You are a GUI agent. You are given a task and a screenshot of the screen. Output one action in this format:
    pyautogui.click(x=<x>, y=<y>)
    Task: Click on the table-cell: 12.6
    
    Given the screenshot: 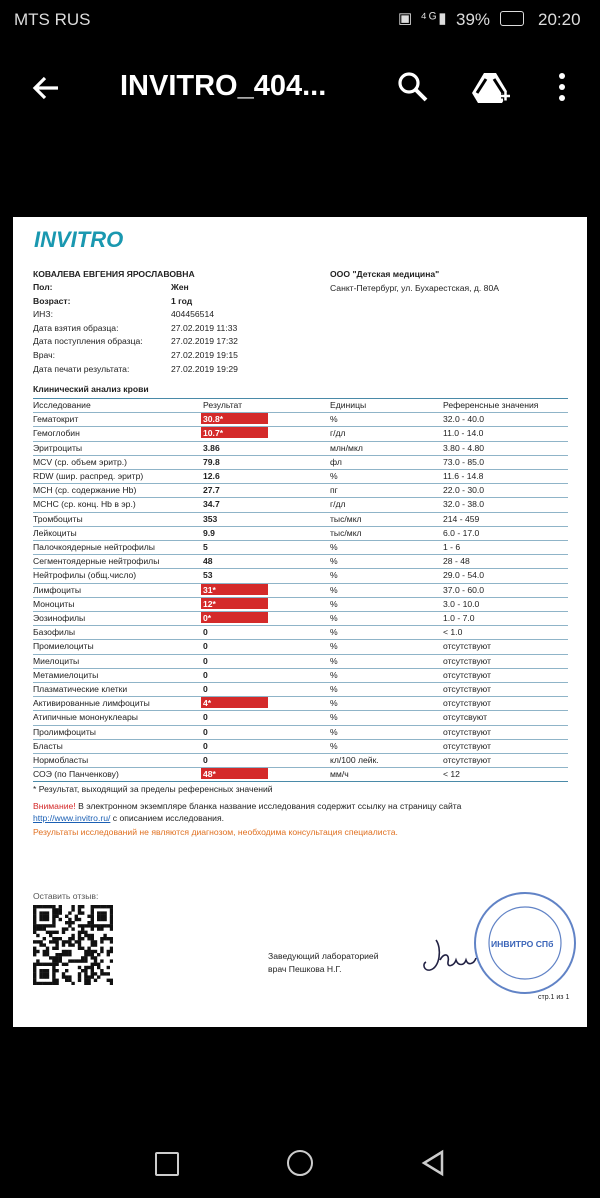 What is the action you would take?
    pyautogui.click(x=211, y=476)
    